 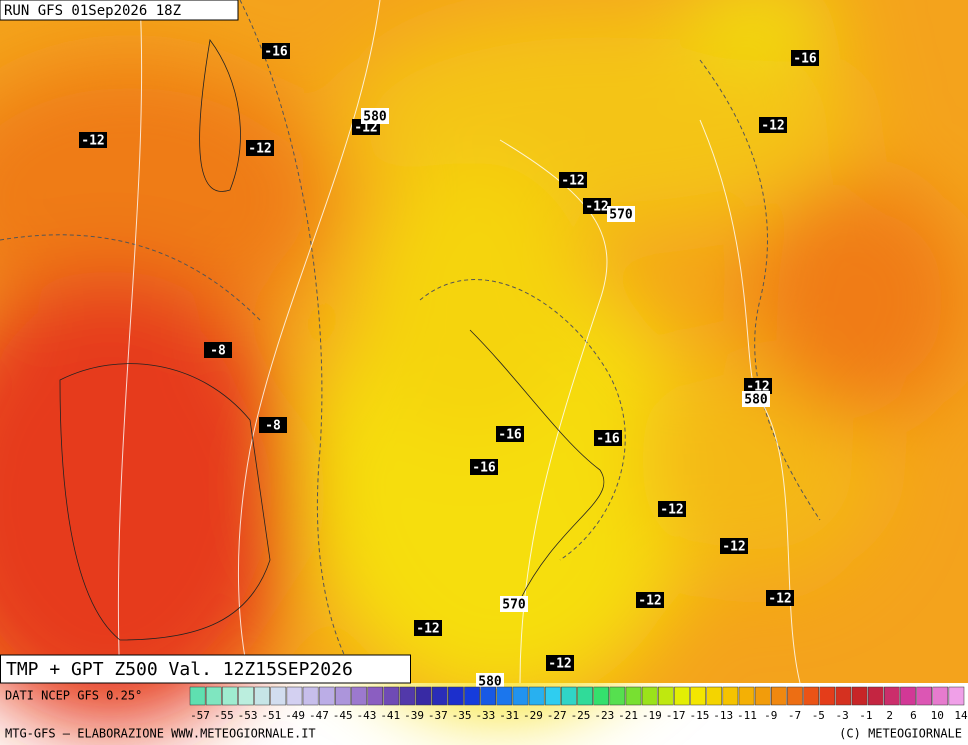 What do you see at coordinates (676, 715) in the screenshot?
I see `colorbar-label: -17` at bounding box center [676, 715].